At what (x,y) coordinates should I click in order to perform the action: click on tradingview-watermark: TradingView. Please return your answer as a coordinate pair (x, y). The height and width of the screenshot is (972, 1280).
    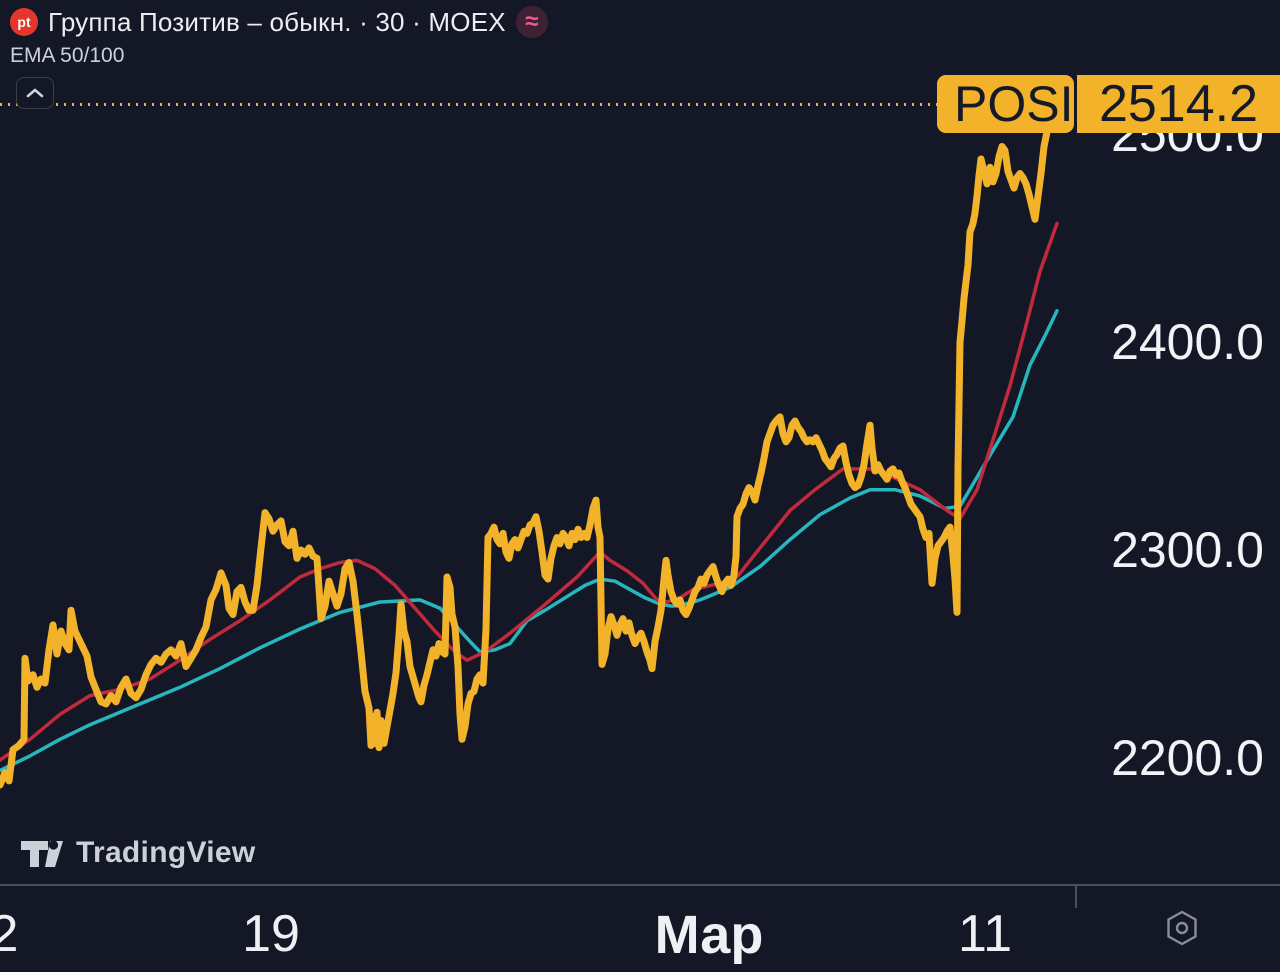
    Looking at the image, I should click on (137, 853).